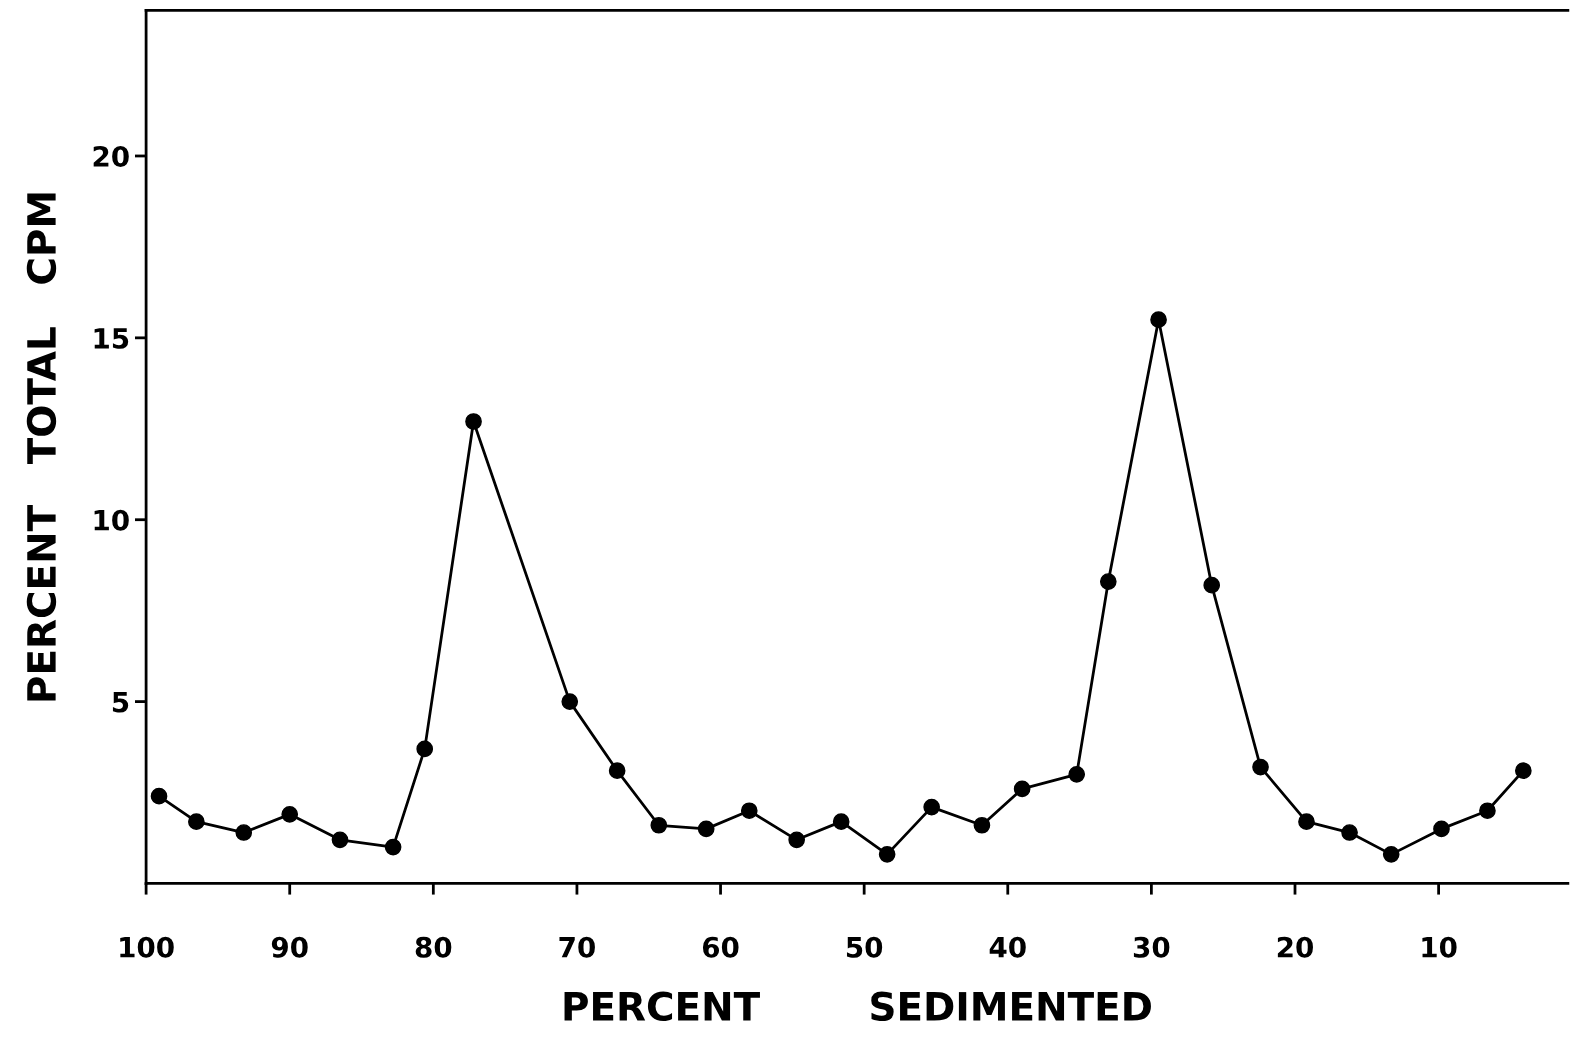 Image resolution: width=1571 pixels, height=1048 pixels. What do you see at coordinates (289, 947) in the screenshot?
I see `x-tick-label: 90` at bounding box center [289, 947].